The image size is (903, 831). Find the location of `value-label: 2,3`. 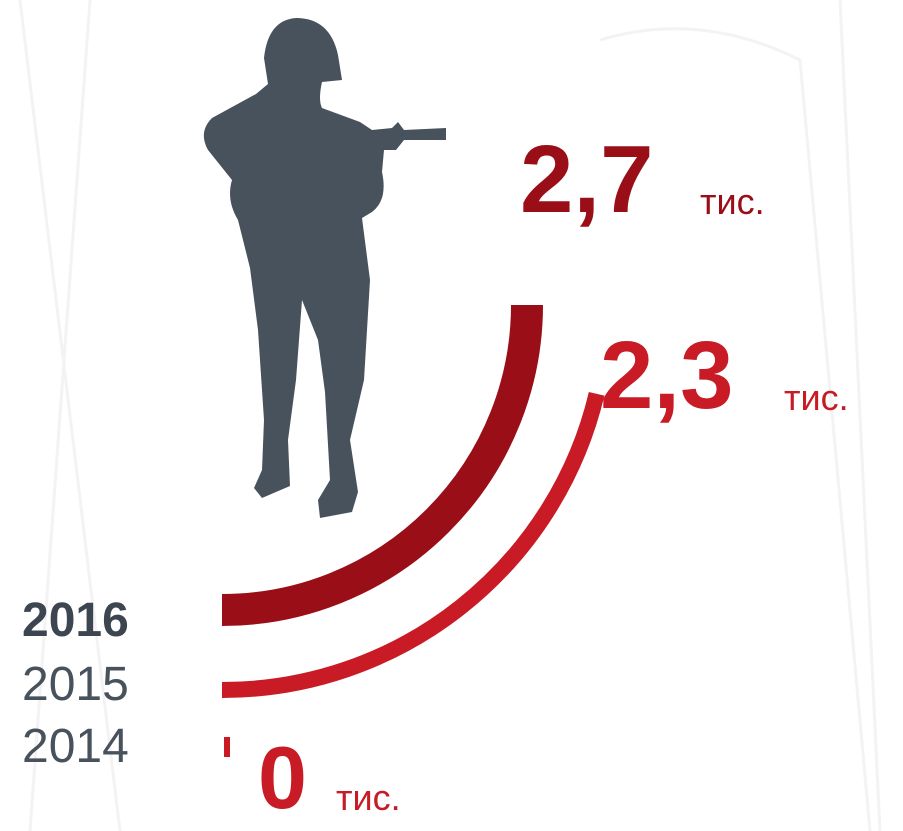

value-label: 2,3 is located at coordinates (666, 375).